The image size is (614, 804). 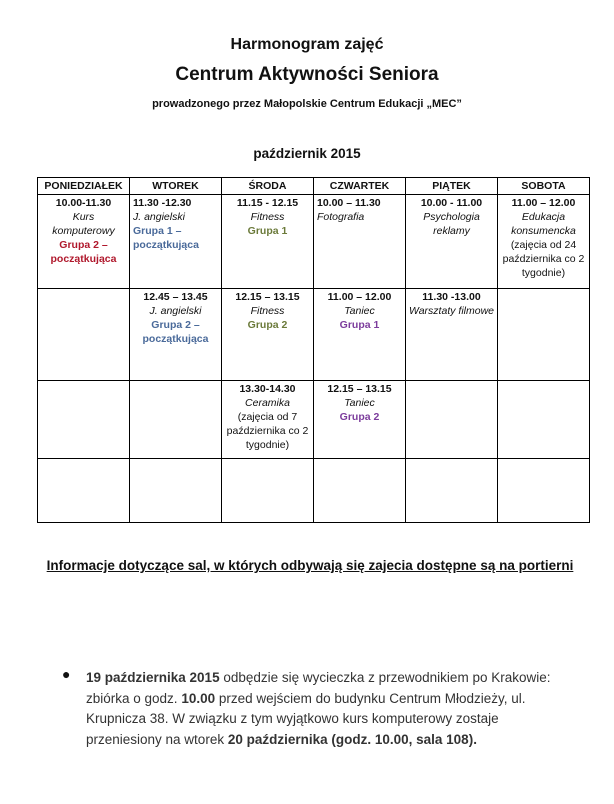 I want to click on class-cell: 11.00 – 12.00 Taniec Grupa 1, so click(x=359, y=334).